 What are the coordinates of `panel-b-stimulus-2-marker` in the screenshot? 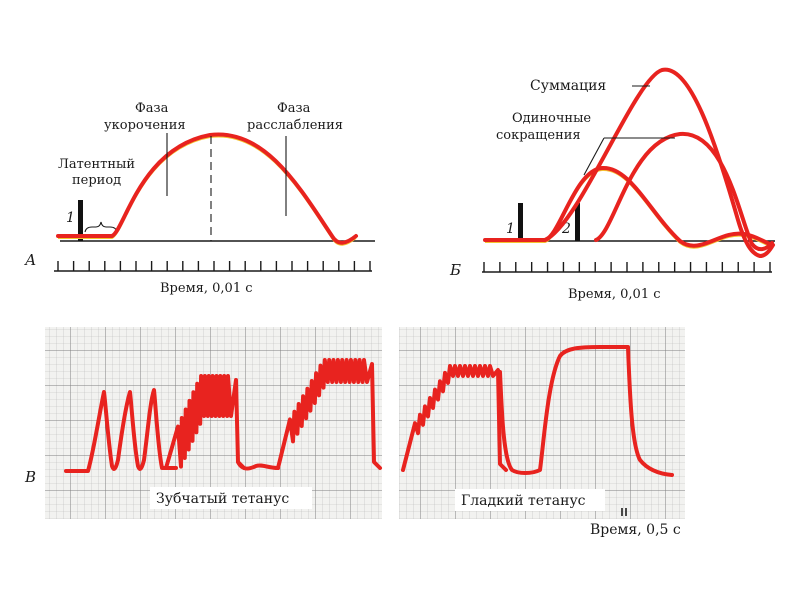 It's located at (577, 222).